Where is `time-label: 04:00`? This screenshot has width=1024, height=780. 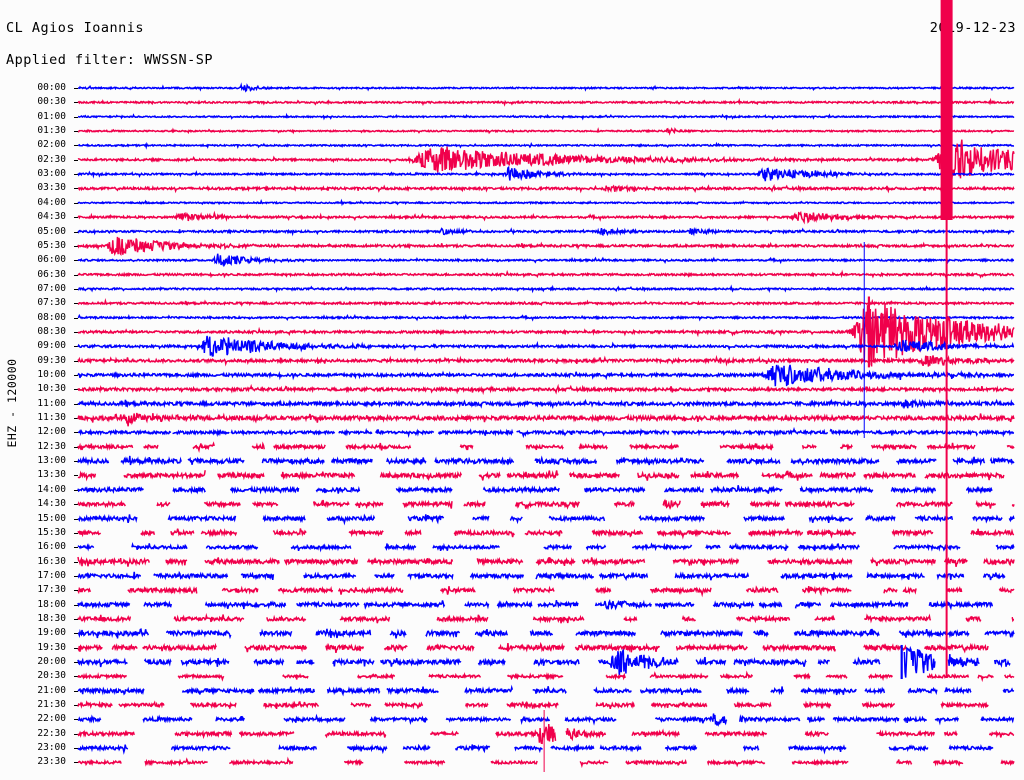 time-label: 04:00 is located at coordinates (51, 202).